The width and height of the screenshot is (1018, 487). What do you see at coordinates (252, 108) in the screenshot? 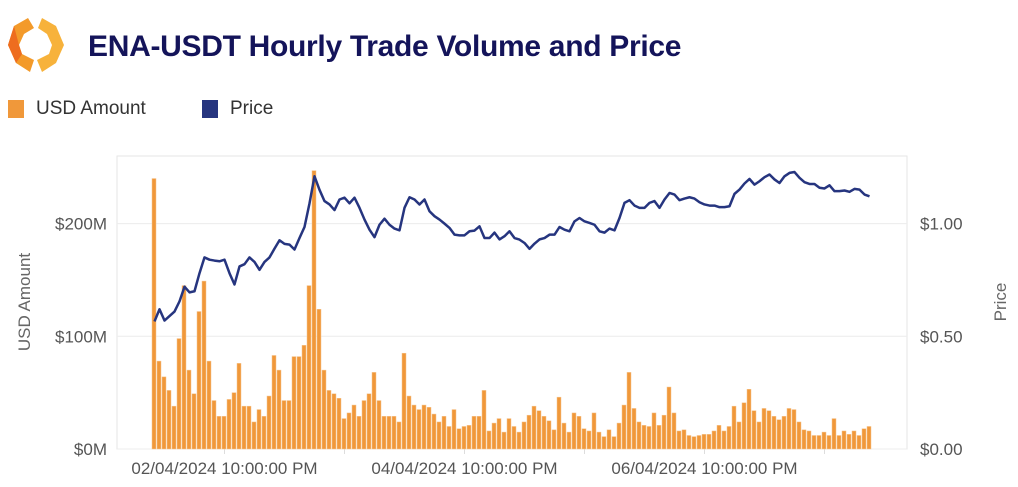
I see `legend-label: Price` at bounding box center [252, 108].